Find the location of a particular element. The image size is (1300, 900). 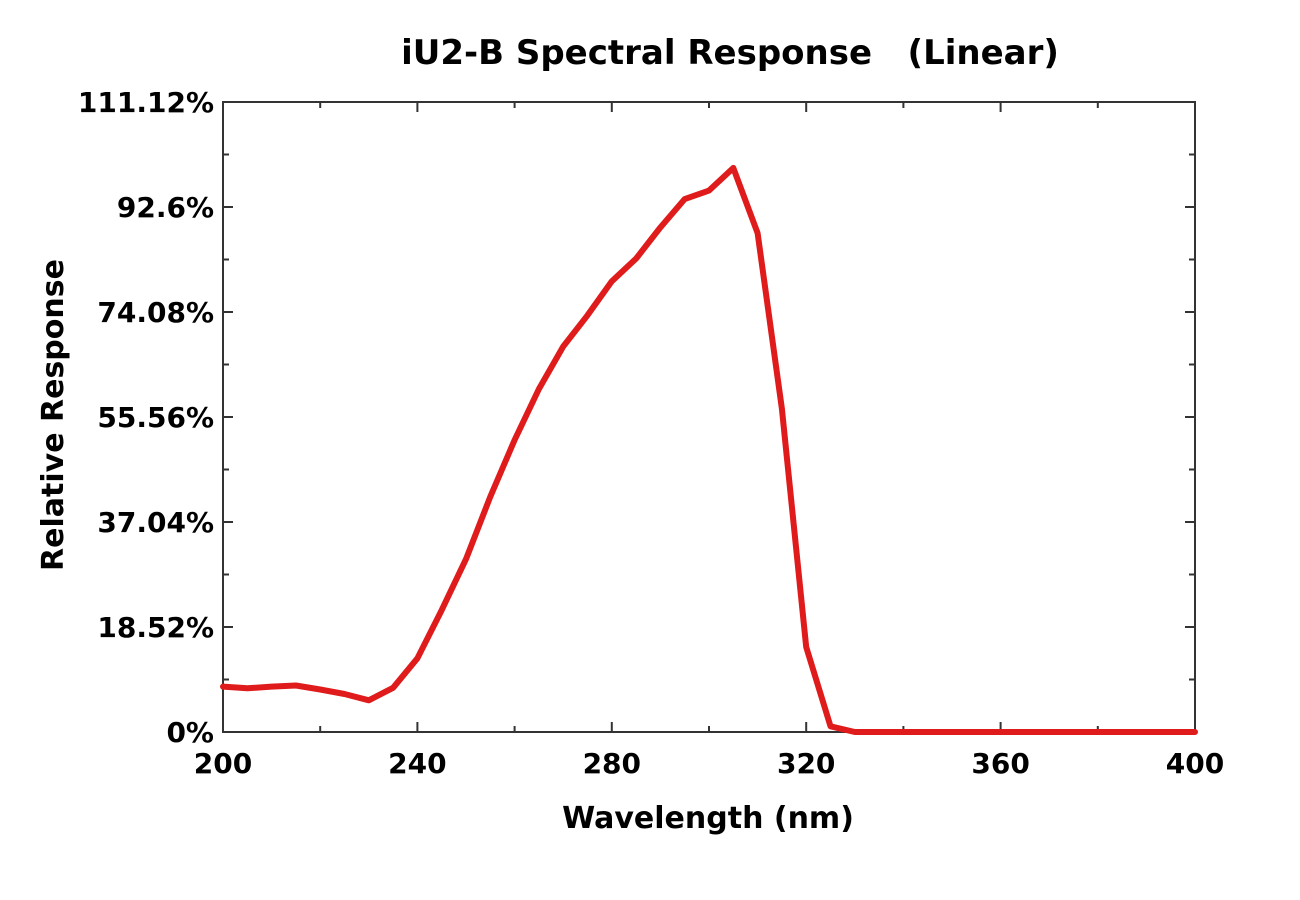

x-tick-label: 280 is located at coordinates (612, 763).